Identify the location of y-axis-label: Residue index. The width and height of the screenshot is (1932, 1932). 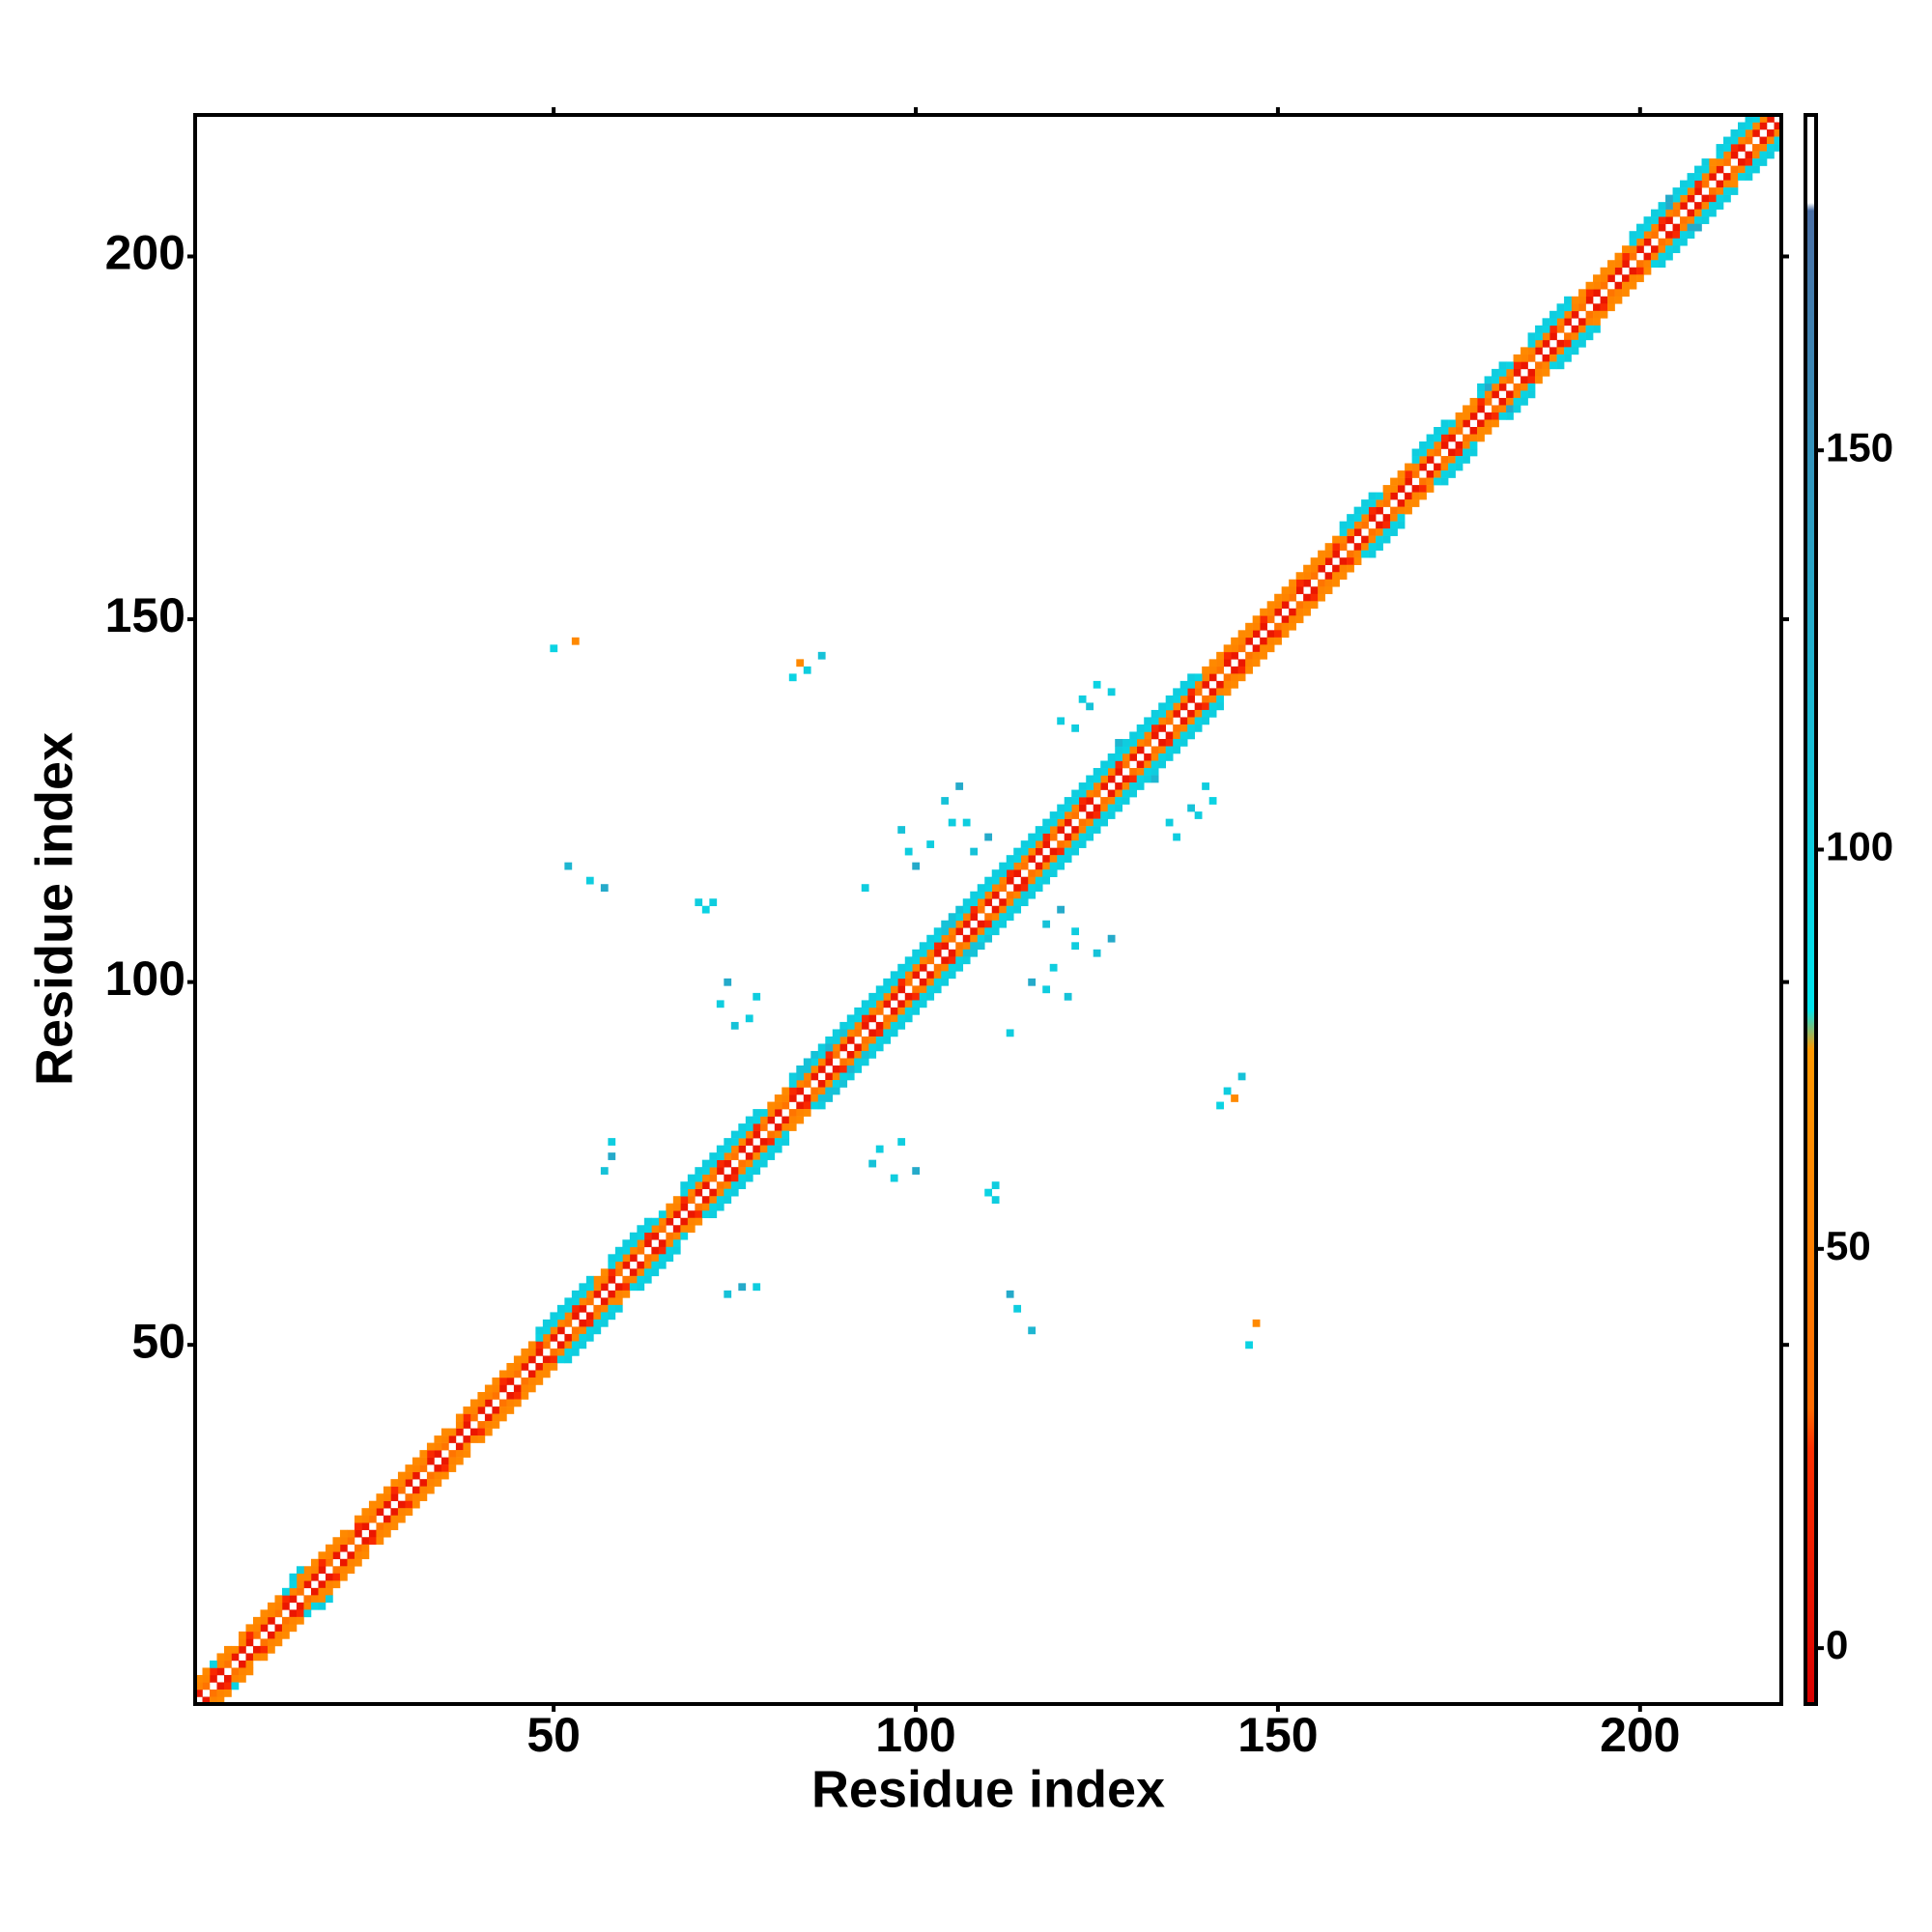
(54, 909).